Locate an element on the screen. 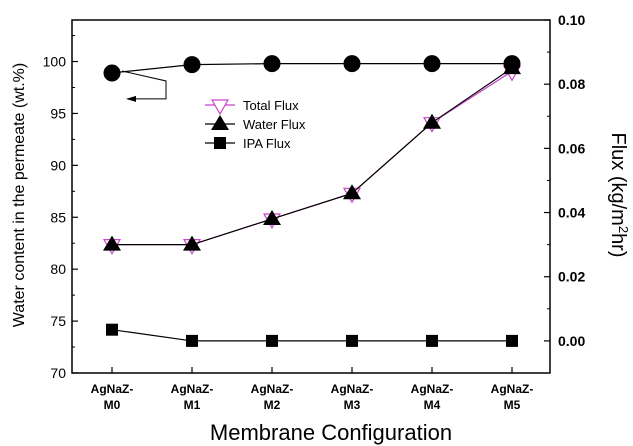 Image resolution: width=633 pixels, height=446 pixels. axis-pointer-arrow is located at coordinates (144, 85).